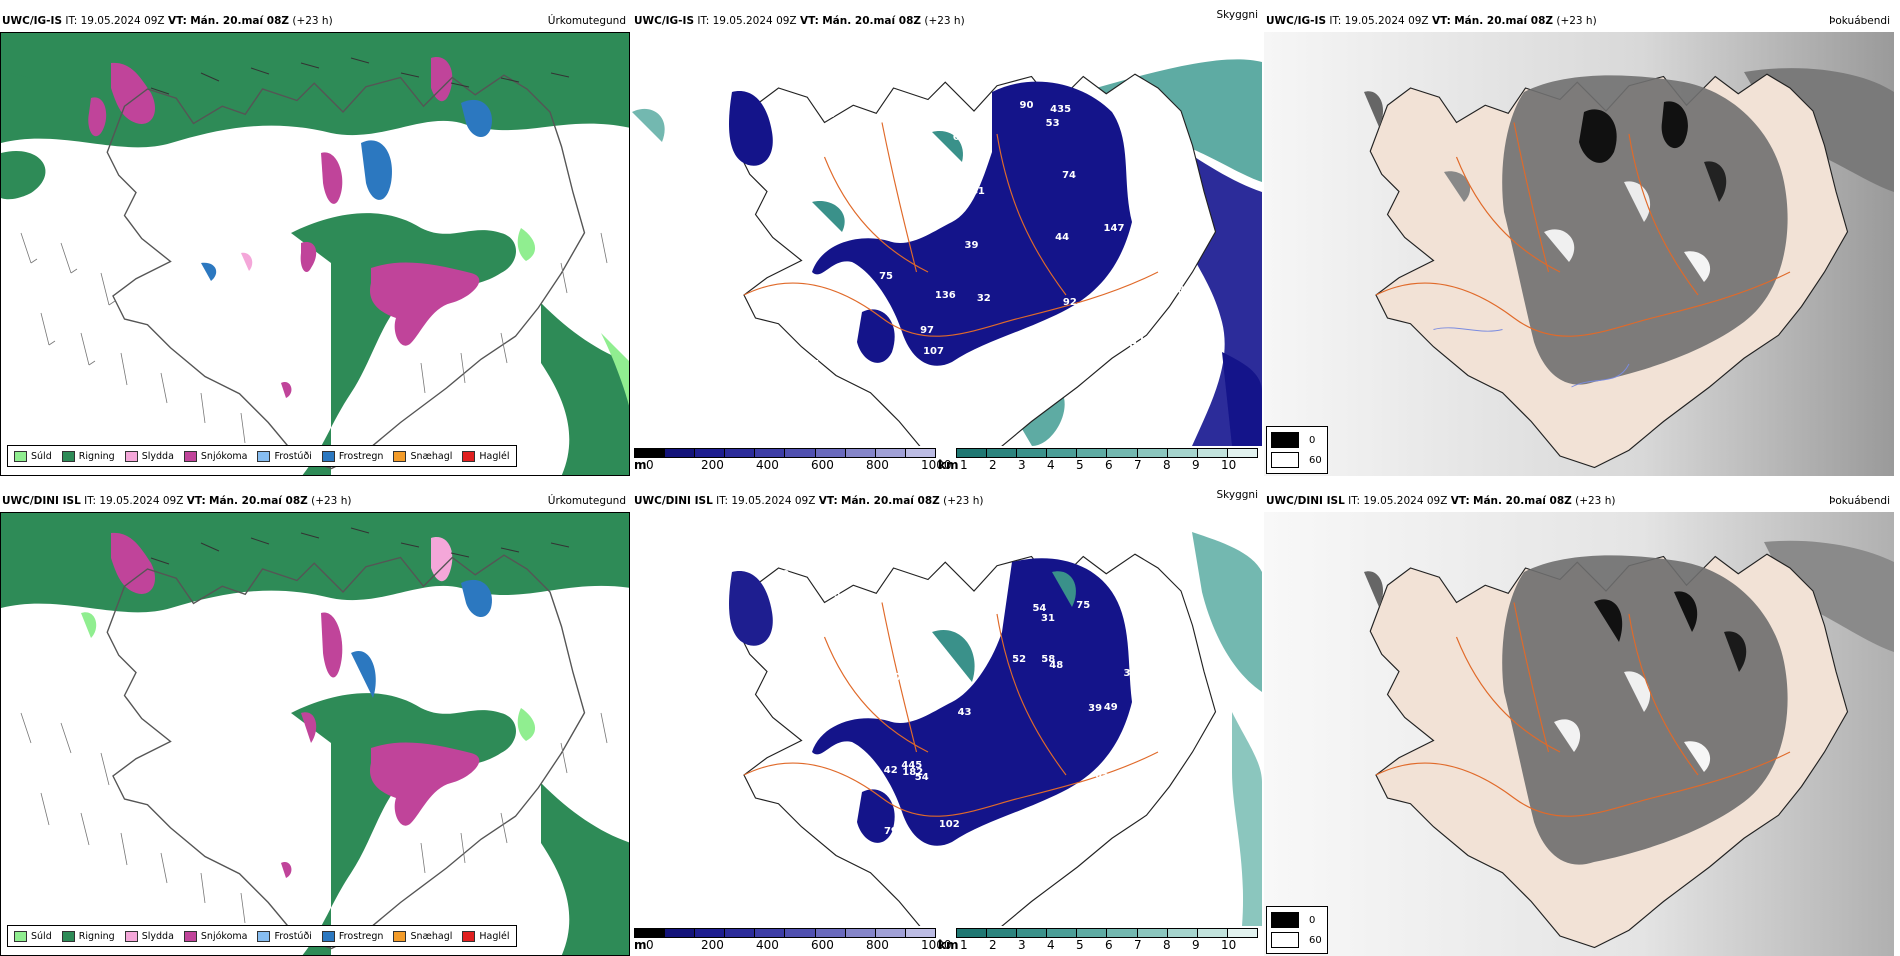 The height and width of the screenshot is (956, 1900). What do you see at coordinates (908, 106) in the screenshot?
I see `visibility-value-label: 36` at bounding box center [908, 106].